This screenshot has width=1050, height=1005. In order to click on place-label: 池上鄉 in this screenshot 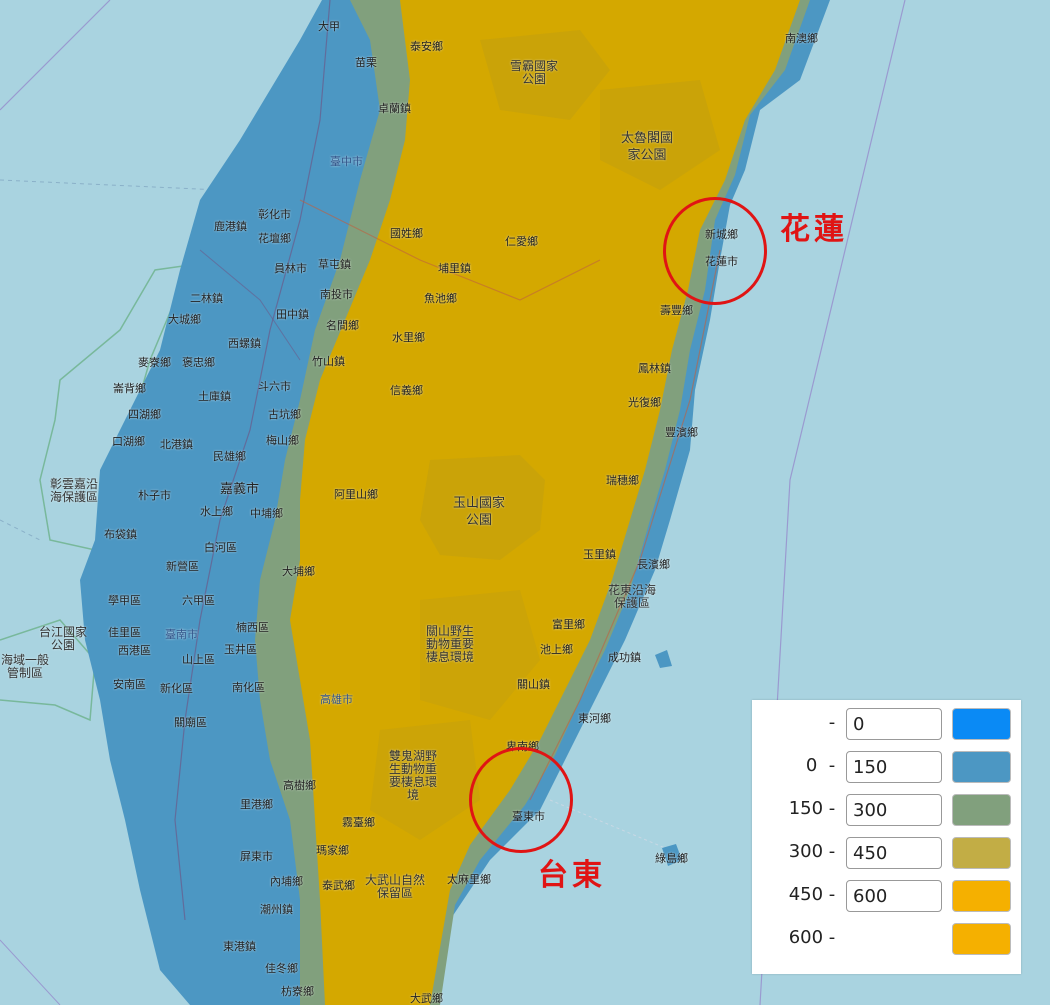, I will do `click(556, 649)`.